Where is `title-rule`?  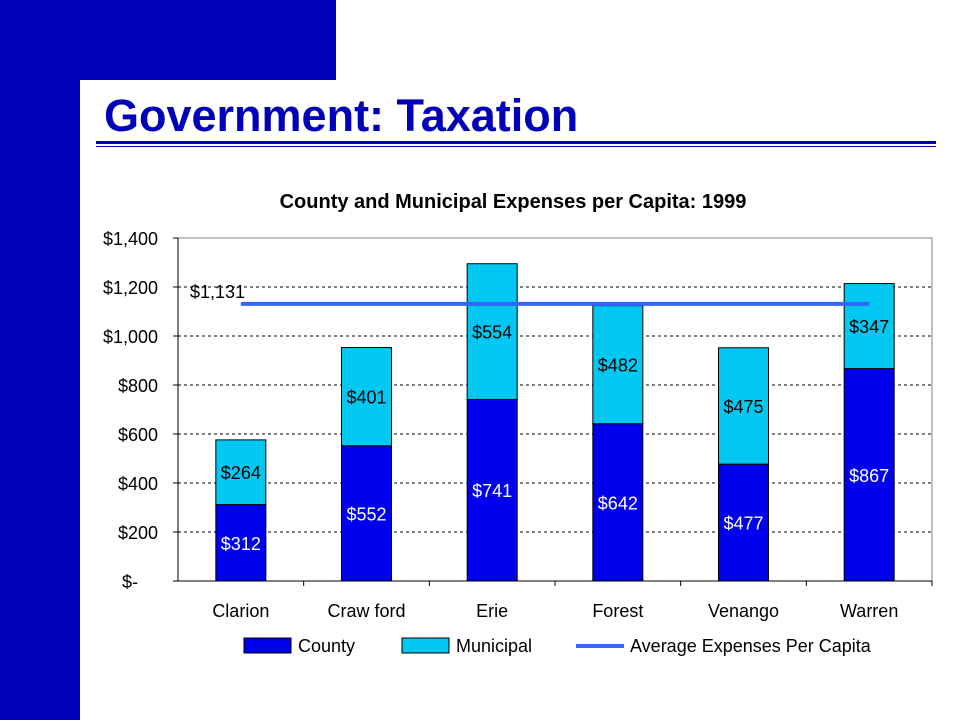
title-rule is located at coordinates (516, 142).